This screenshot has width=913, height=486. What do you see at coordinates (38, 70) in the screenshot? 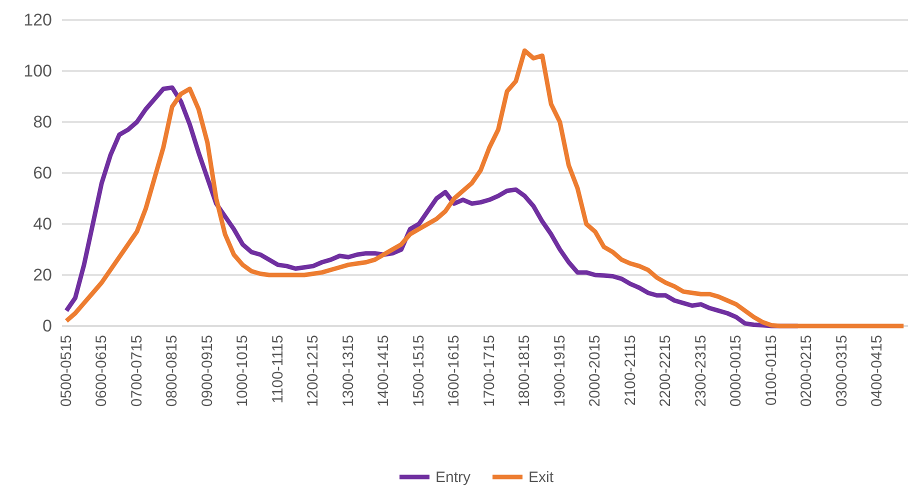
I see `y-tick-label: 100` at bounding box center [38, 70].